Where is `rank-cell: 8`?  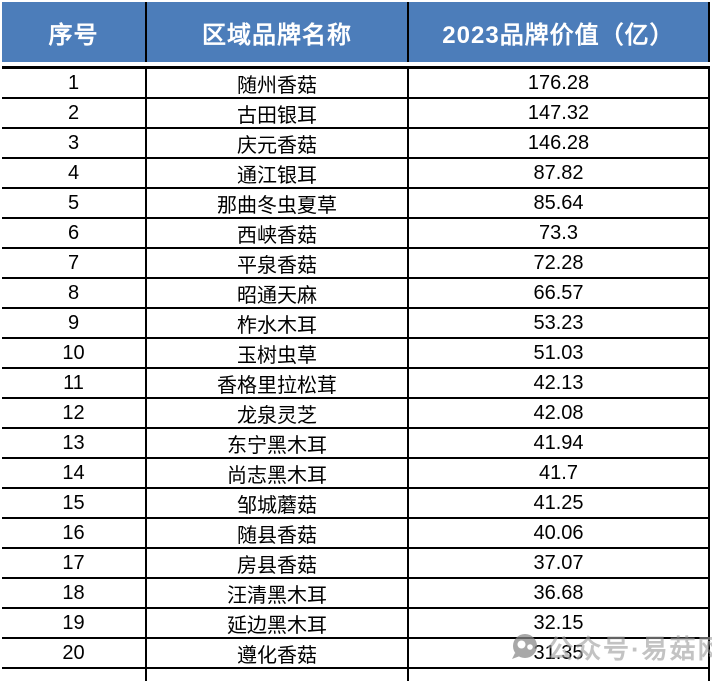 rank-cell: 8 is located at coordinates (74, 293).